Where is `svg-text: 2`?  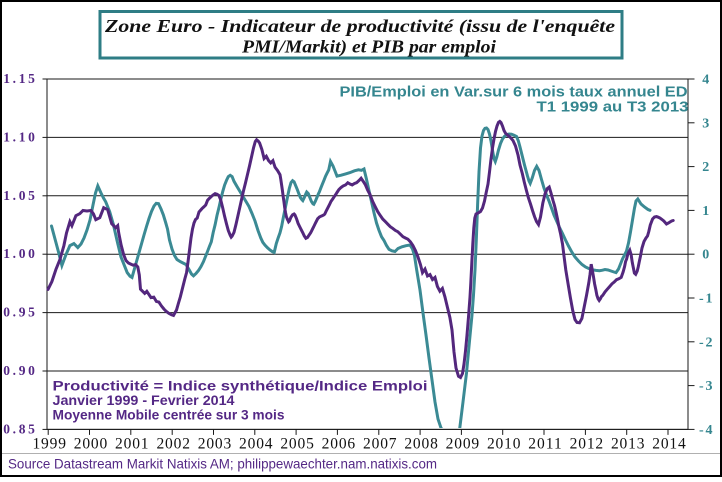
svg-text: 2 is located at coordinates (705, 167).